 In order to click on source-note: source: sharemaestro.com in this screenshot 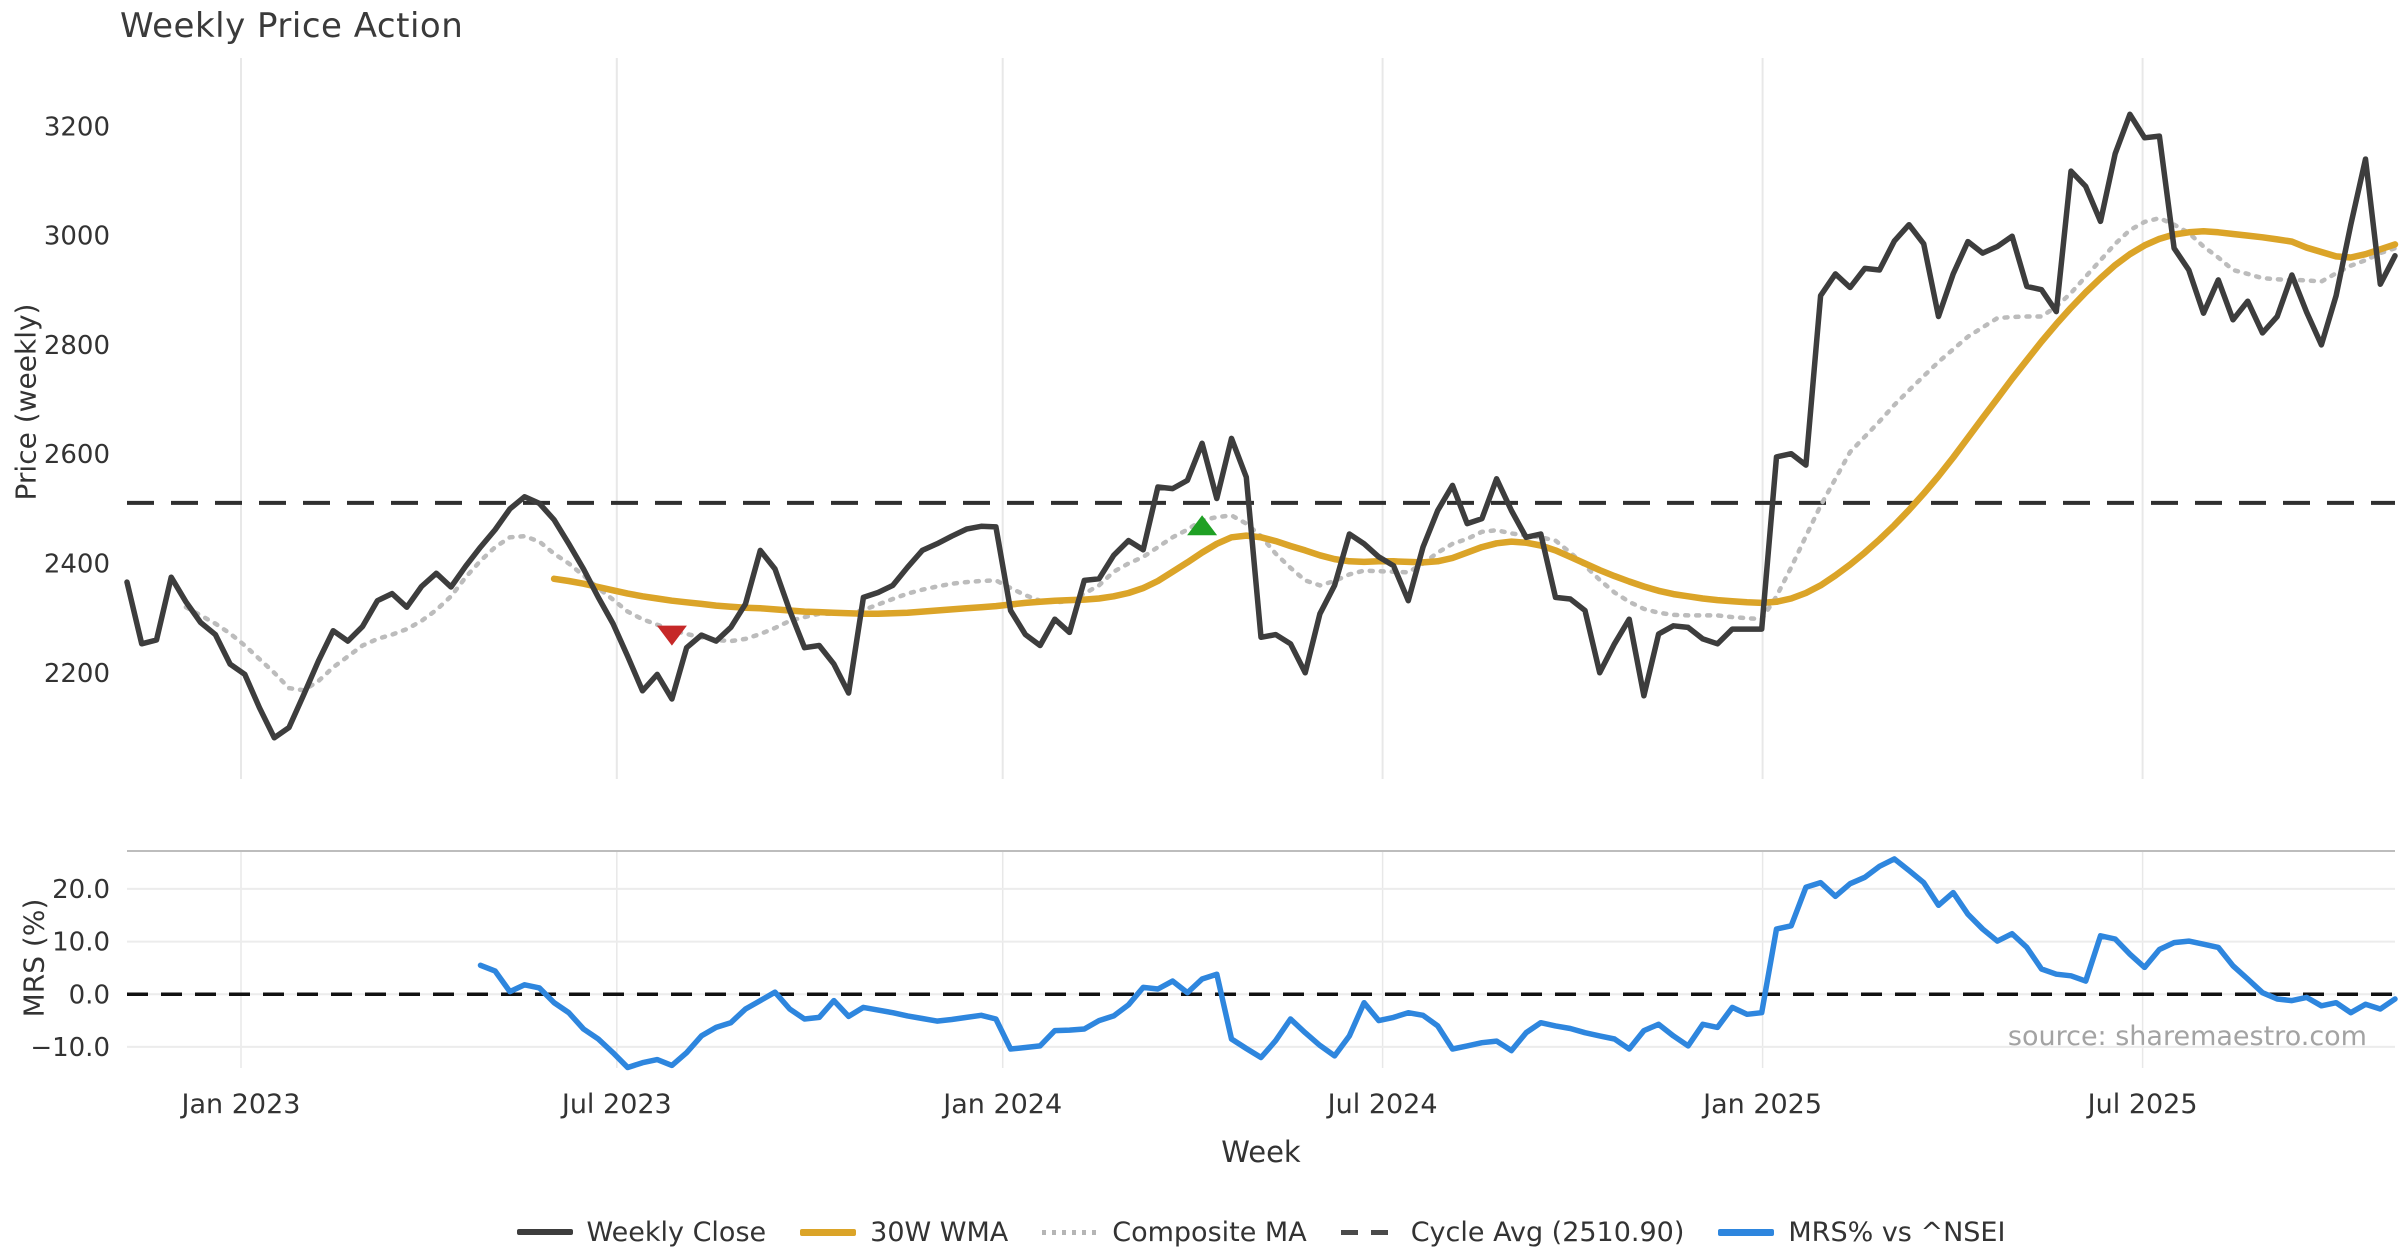, I will do `click(2187, 1036)`.